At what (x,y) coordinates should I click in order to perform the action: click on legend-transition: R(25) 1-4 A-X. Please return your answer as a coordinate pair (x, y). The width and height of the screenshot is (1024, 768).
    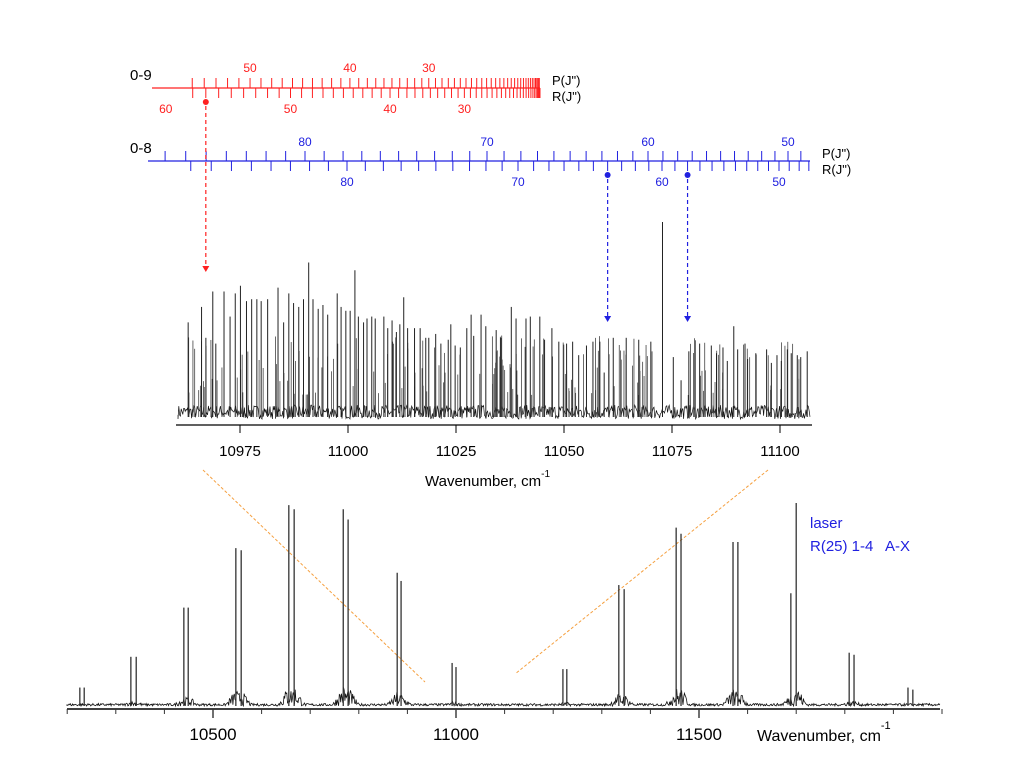
    Looking at the image, I should click on (860, 546).